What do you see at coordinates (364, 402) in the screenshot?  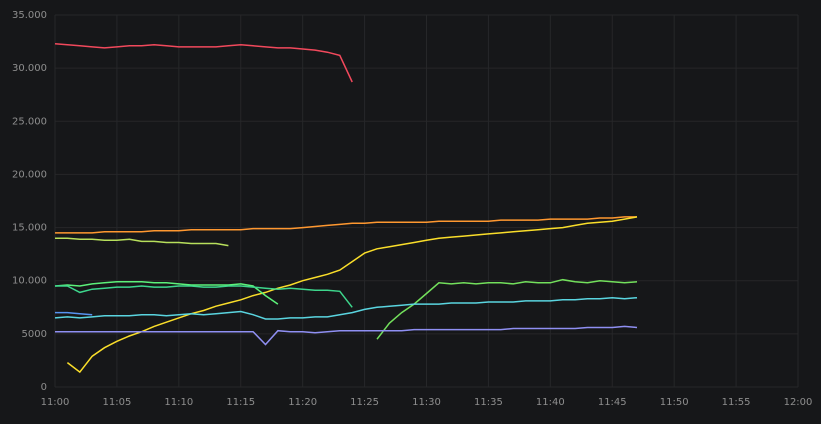 I see `x-tick-label: 11:25` at bounding box center [364, 402].